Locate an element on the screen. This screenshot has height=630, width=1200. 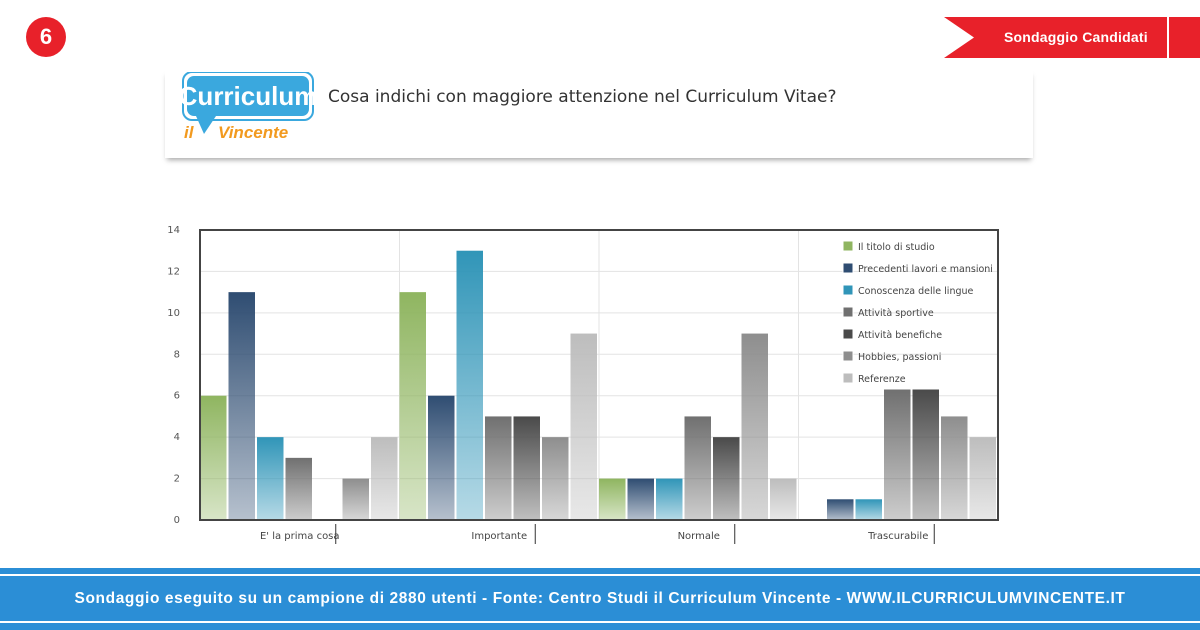
survey-ribbon: Sondaggio Candidati is located at coordinates (1072, 37).